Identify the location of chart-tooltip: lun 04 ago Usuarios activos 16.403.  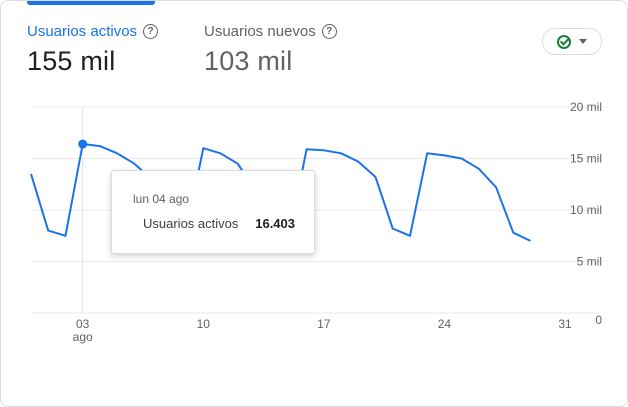
(213, 212).